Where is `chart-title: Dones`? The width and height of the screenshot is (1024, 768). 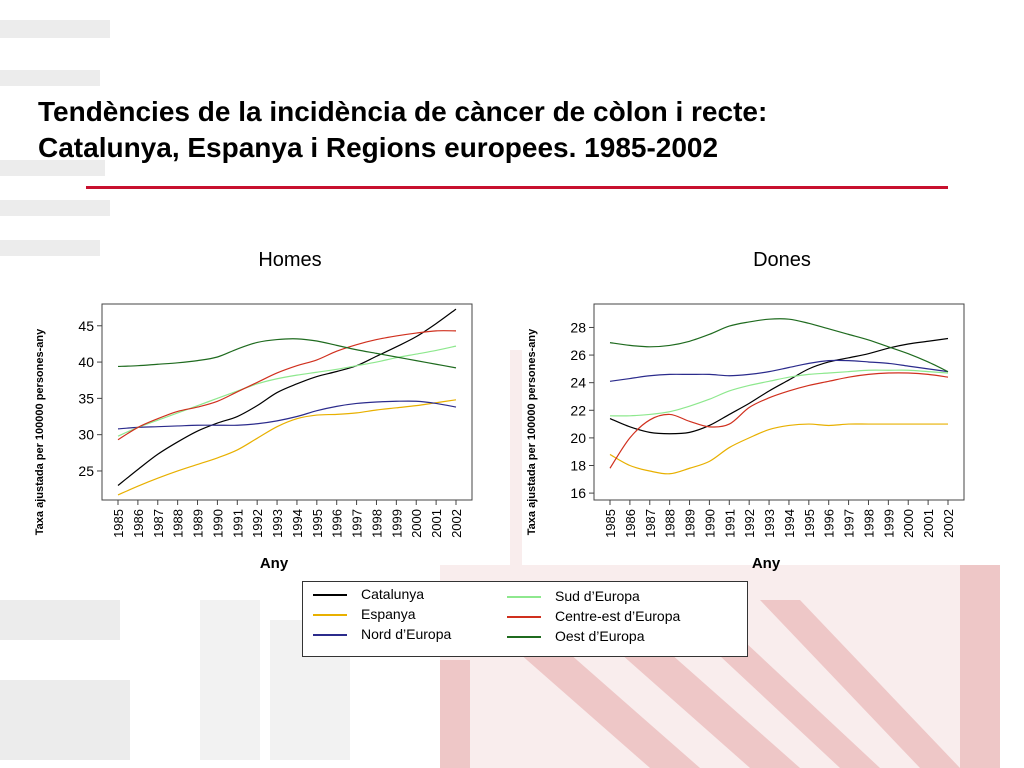
chart-title: Dones is located at coordinates (782, 260).